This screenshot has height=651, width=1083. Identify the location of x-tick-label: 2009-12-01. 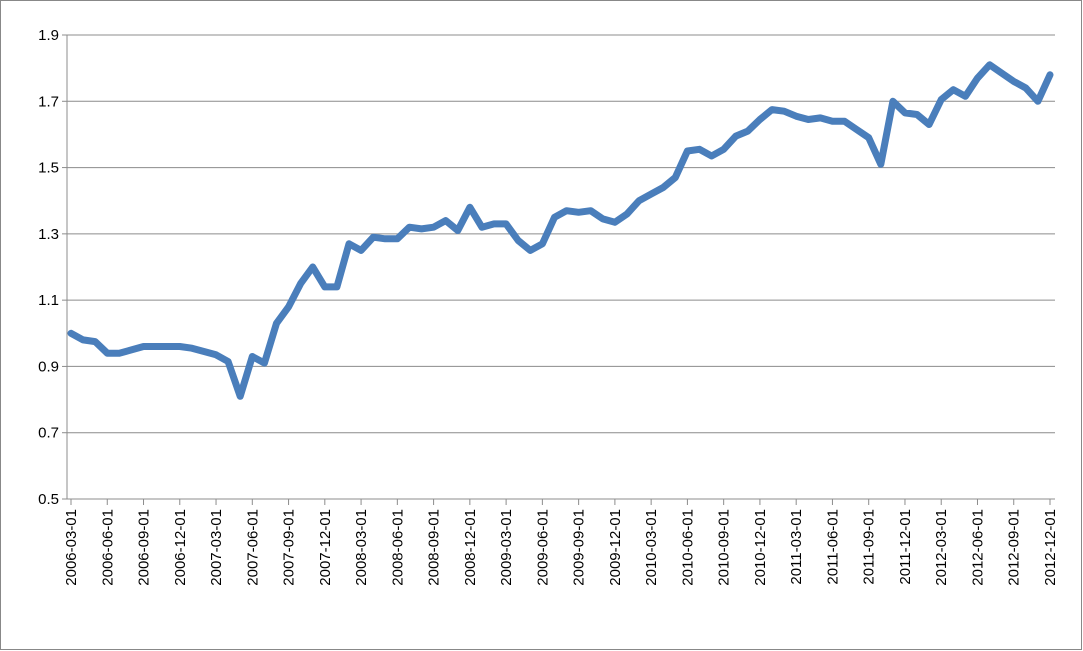
(615, 547).